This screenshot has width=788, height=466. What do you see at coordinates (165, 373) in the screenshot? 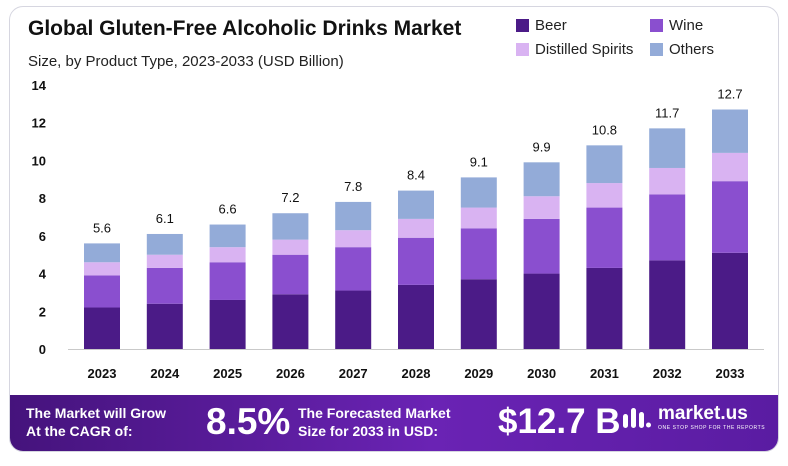
I see `x-tick-label: 2024` at bounding box center [165, 373].